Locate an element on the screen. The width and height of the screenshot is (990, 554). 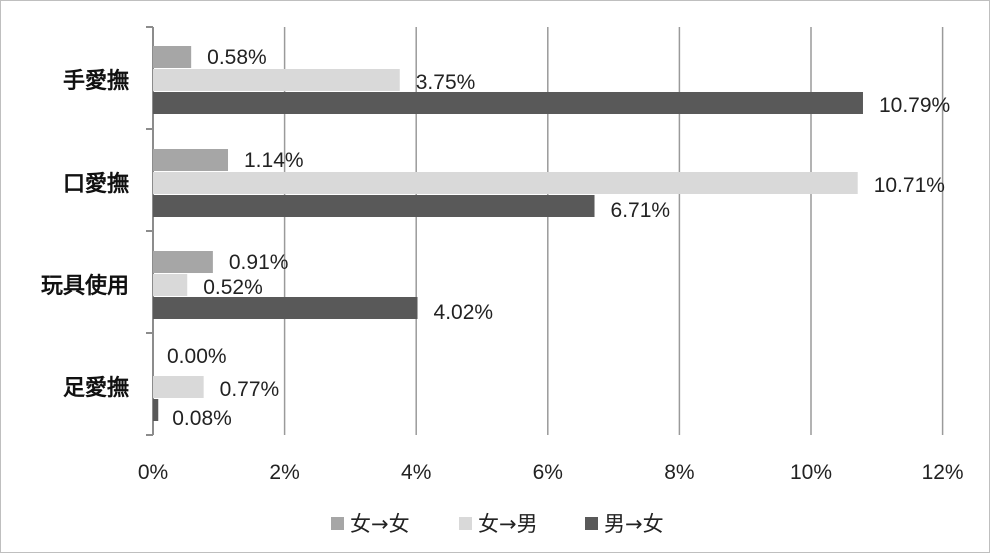
data-label: 0.08% is located at coordinates (202, 418).